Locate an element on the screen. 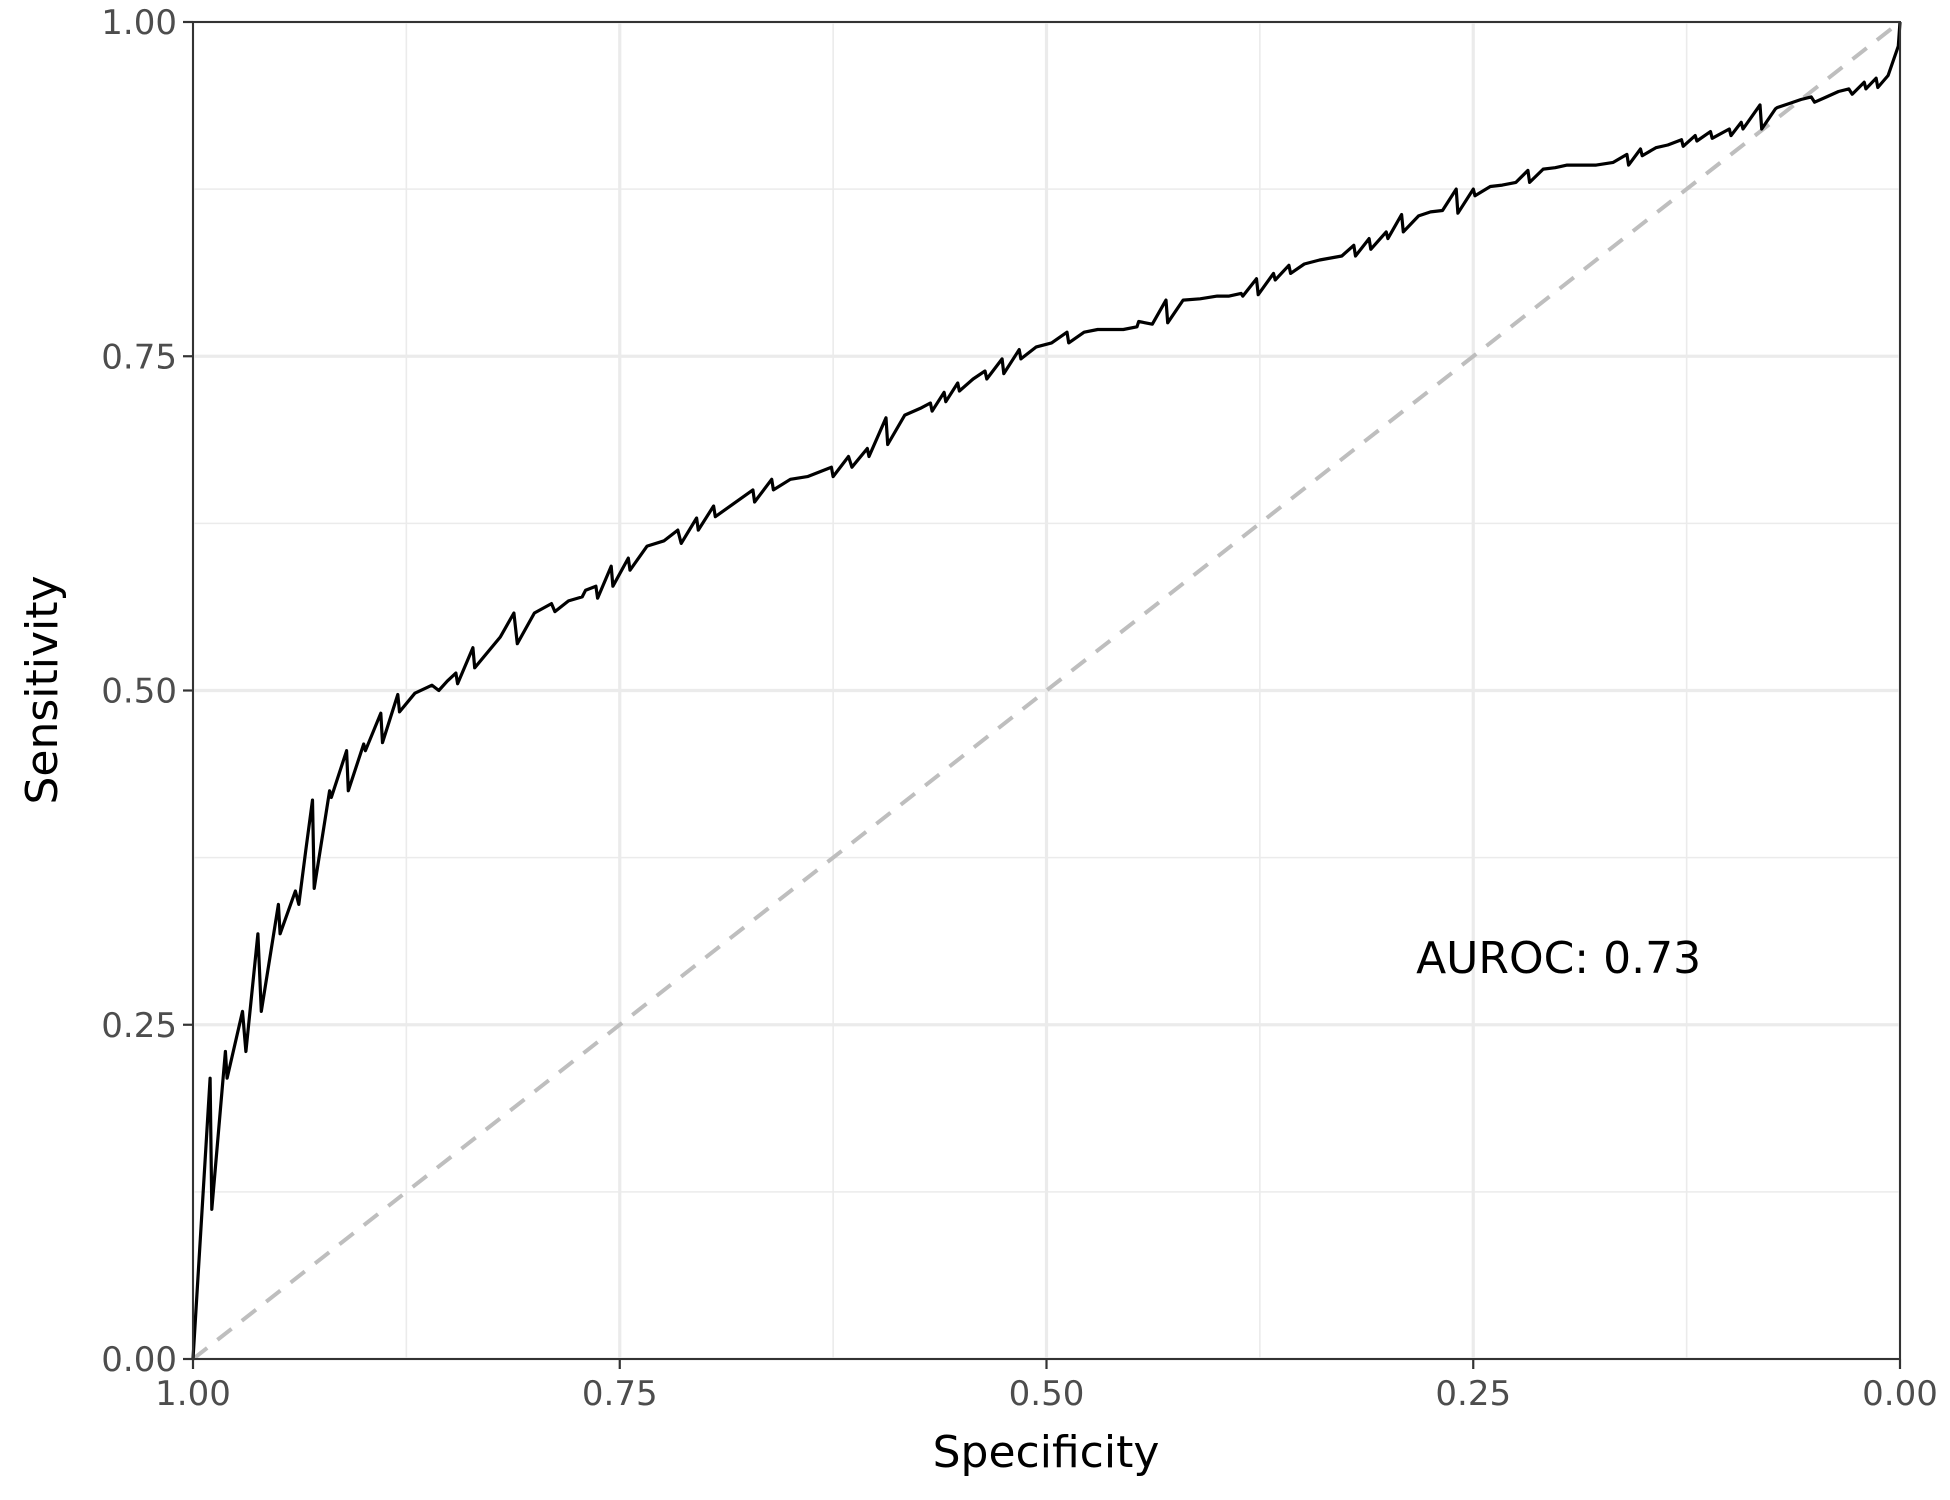  x-tick-label: 1.00 is located at coordinates (193, 1394).